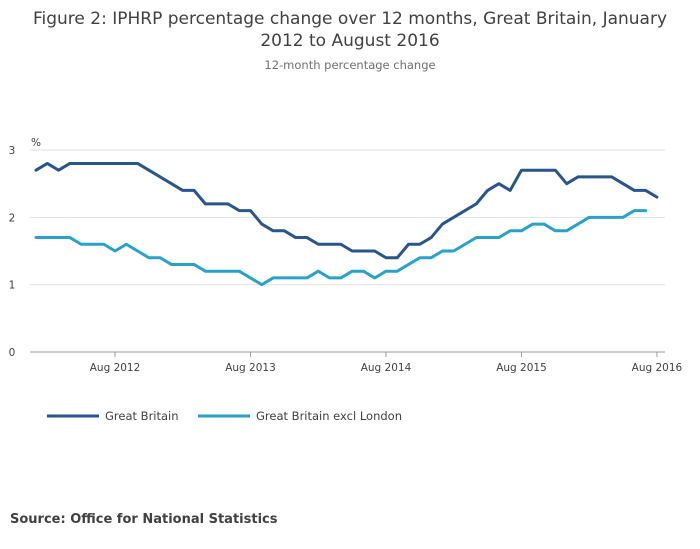  I want to click on source-note: Source: Office for National Statistics, so click(144, 519).